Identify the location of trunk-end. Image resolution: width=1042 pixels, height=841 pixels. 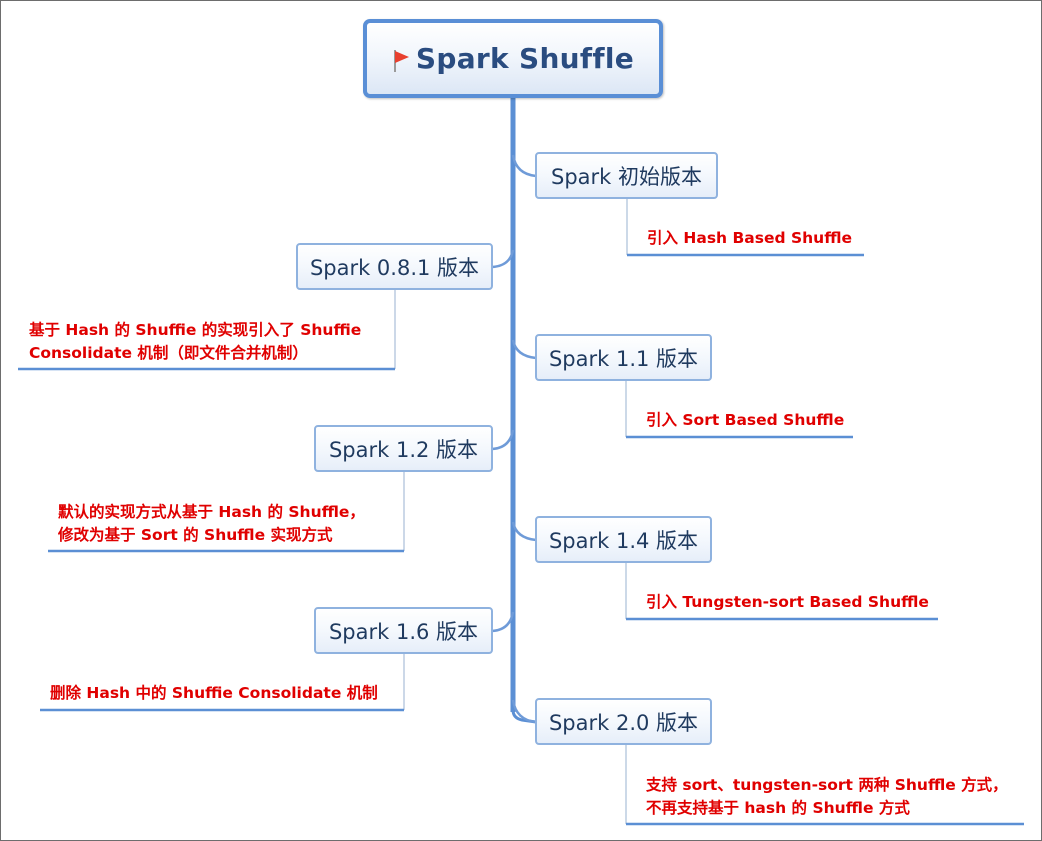
(524, 716).